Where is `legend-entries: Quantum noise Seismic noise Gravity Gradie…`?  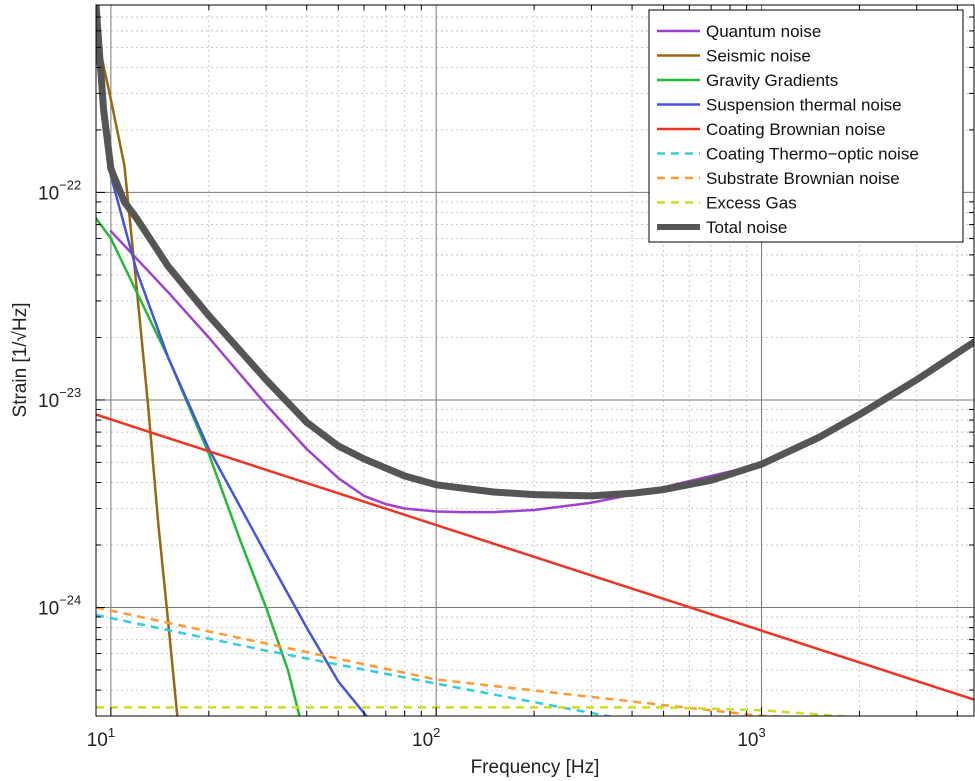 legend-entries: Quantum noise Seismic noise Gravity Gradie… is located at coordinates (788, 129).